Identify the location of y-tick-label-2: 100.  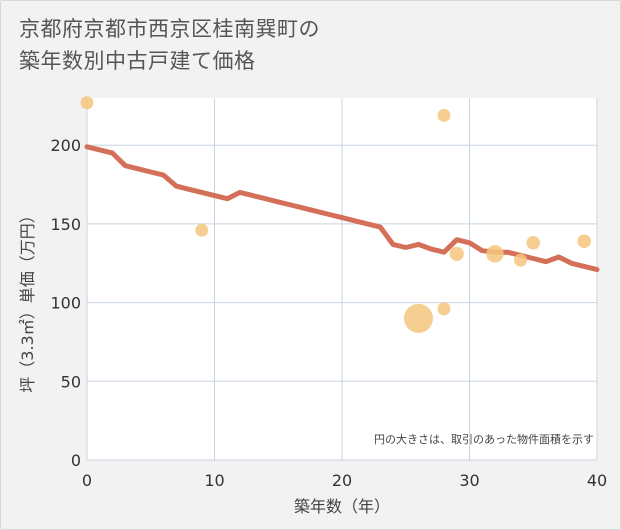
(65, 303).